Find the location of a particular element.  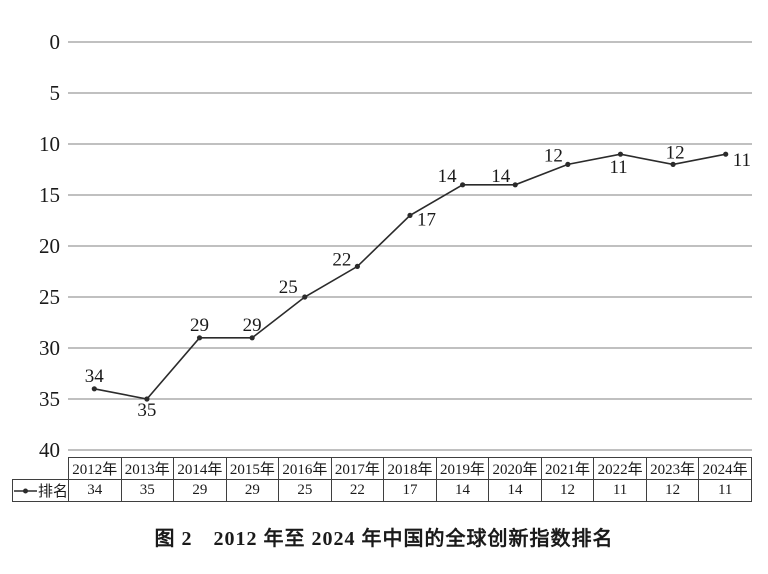

figure-caption-title: 图 2 2012 年至 2024 年中国的全球创新指数排名 is located at coordinates (384, 539).